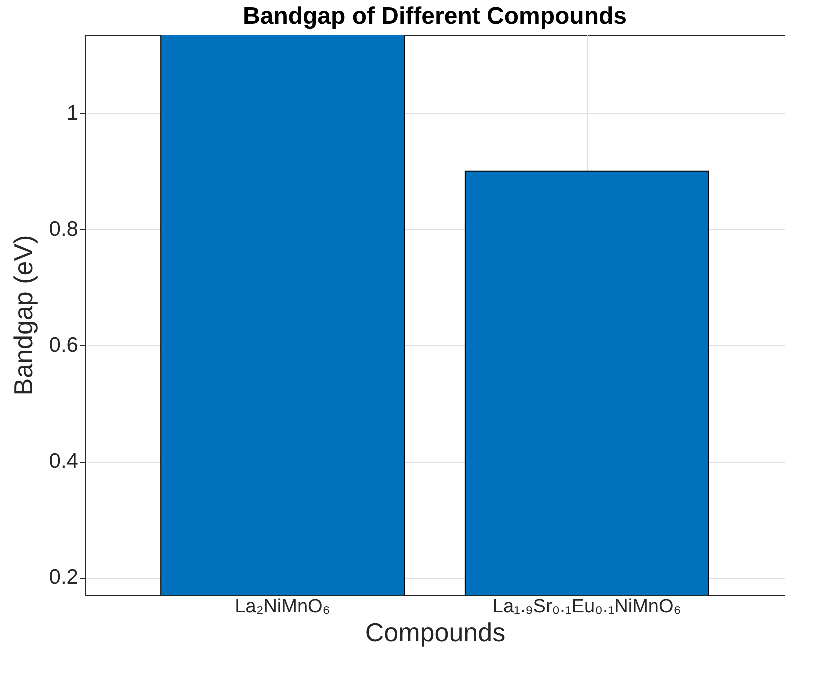 The height and width of the screenshot is (693, 821). Describe the element at coordinates (435, 16) in the screenshot. I see `chart-title: Bandgap of Different Compounds` at that location.